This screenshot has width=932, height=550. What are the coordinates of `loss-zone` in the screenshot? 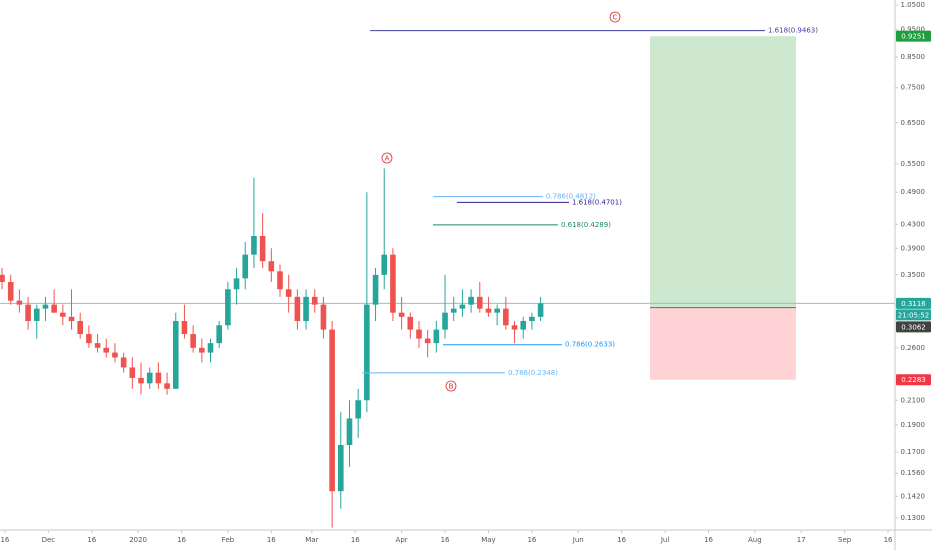 It's located at (723, 343).